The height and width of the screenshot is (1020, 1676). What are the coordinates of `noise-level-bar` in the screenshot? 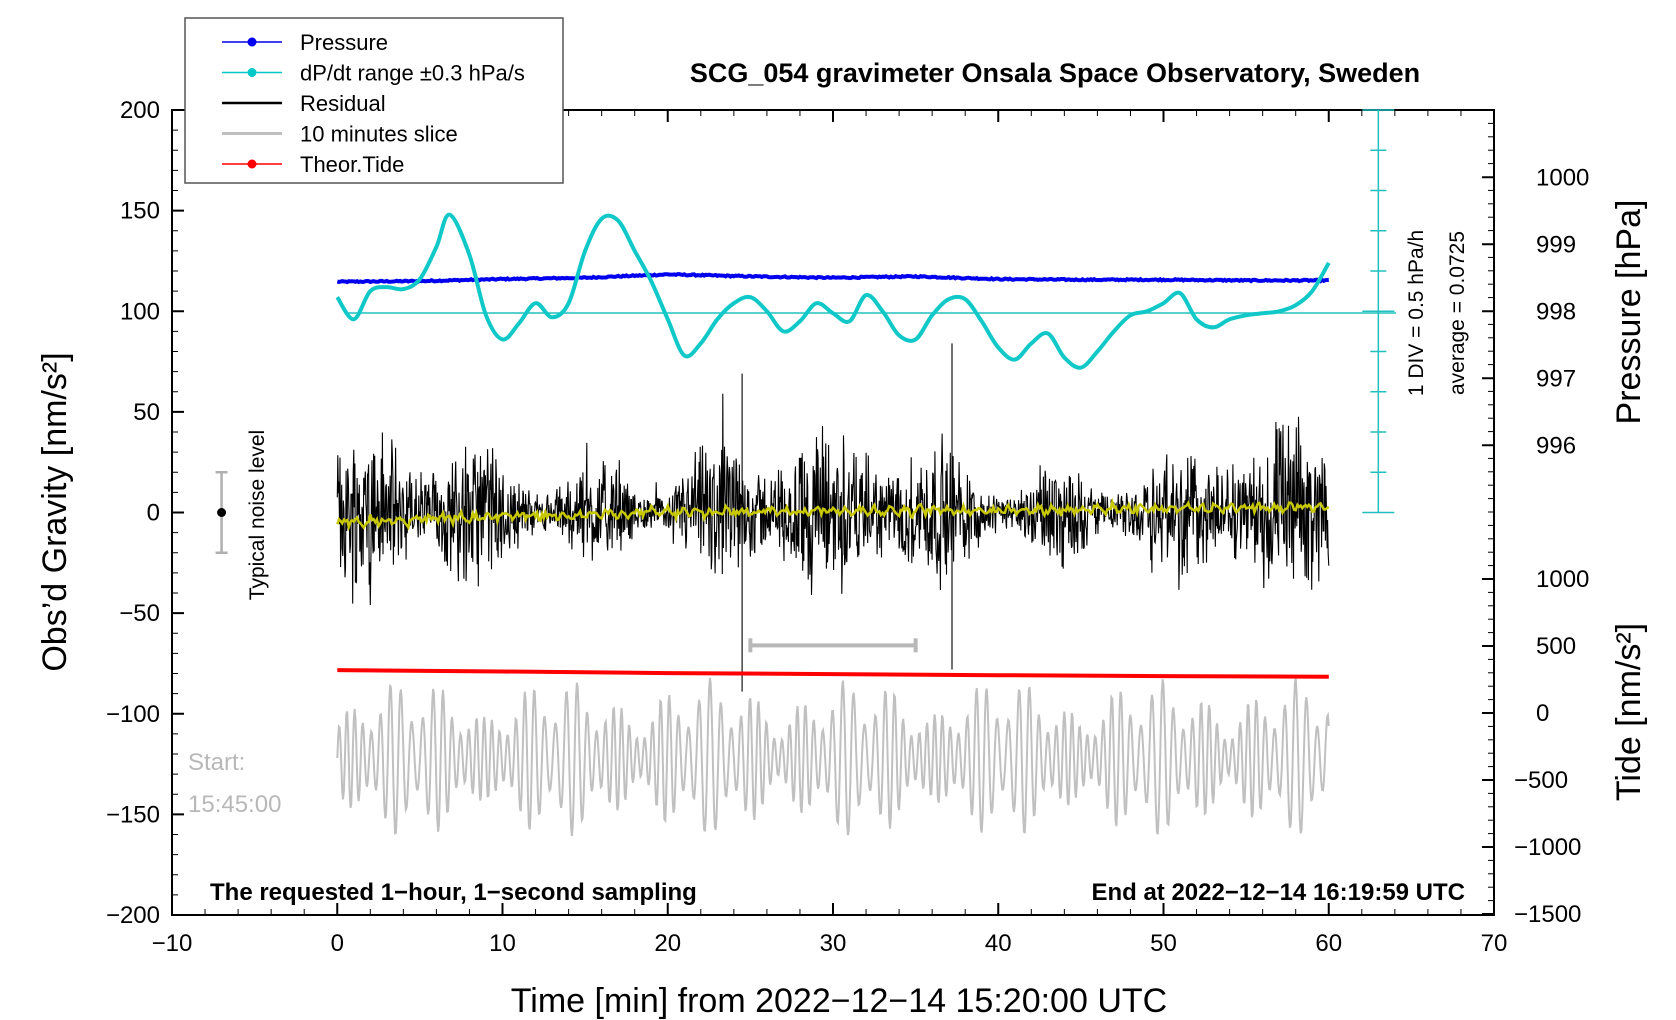 It's located at (221, 512).